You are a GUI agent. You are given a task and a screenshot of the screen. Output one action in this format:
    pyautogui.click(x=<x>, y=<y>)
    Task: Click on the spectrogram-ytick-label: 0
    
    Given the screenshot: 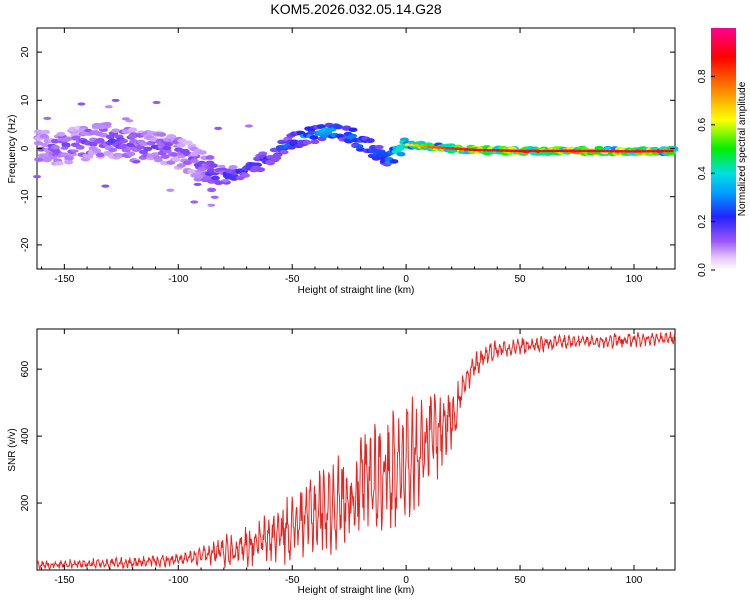 What is the action you would take?
    pyautogui.click(x=25, y=148)
    